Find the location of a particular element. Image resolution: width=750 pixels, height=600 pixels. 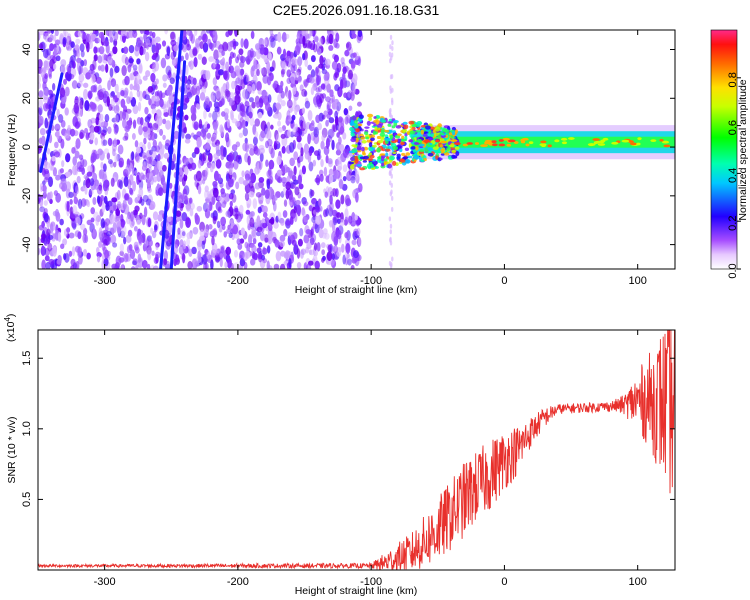

spectrogram-x-tick-label: -200 is located at coordinates (238, 281).